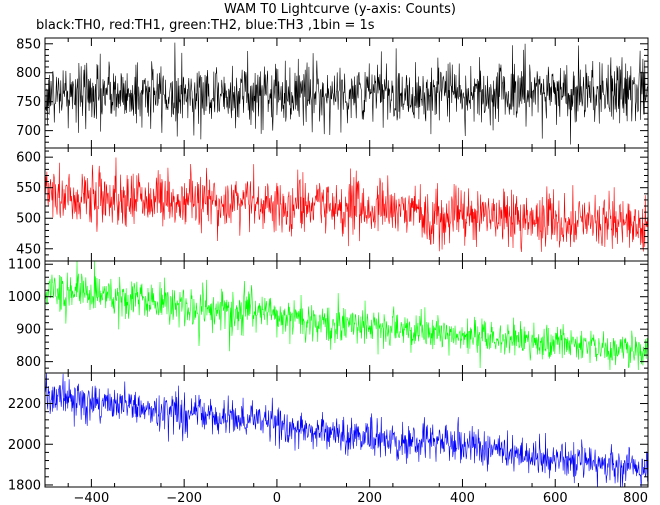 The image size is (660, 505). I want to click on y-tick-label: 550, so click(28, 188).